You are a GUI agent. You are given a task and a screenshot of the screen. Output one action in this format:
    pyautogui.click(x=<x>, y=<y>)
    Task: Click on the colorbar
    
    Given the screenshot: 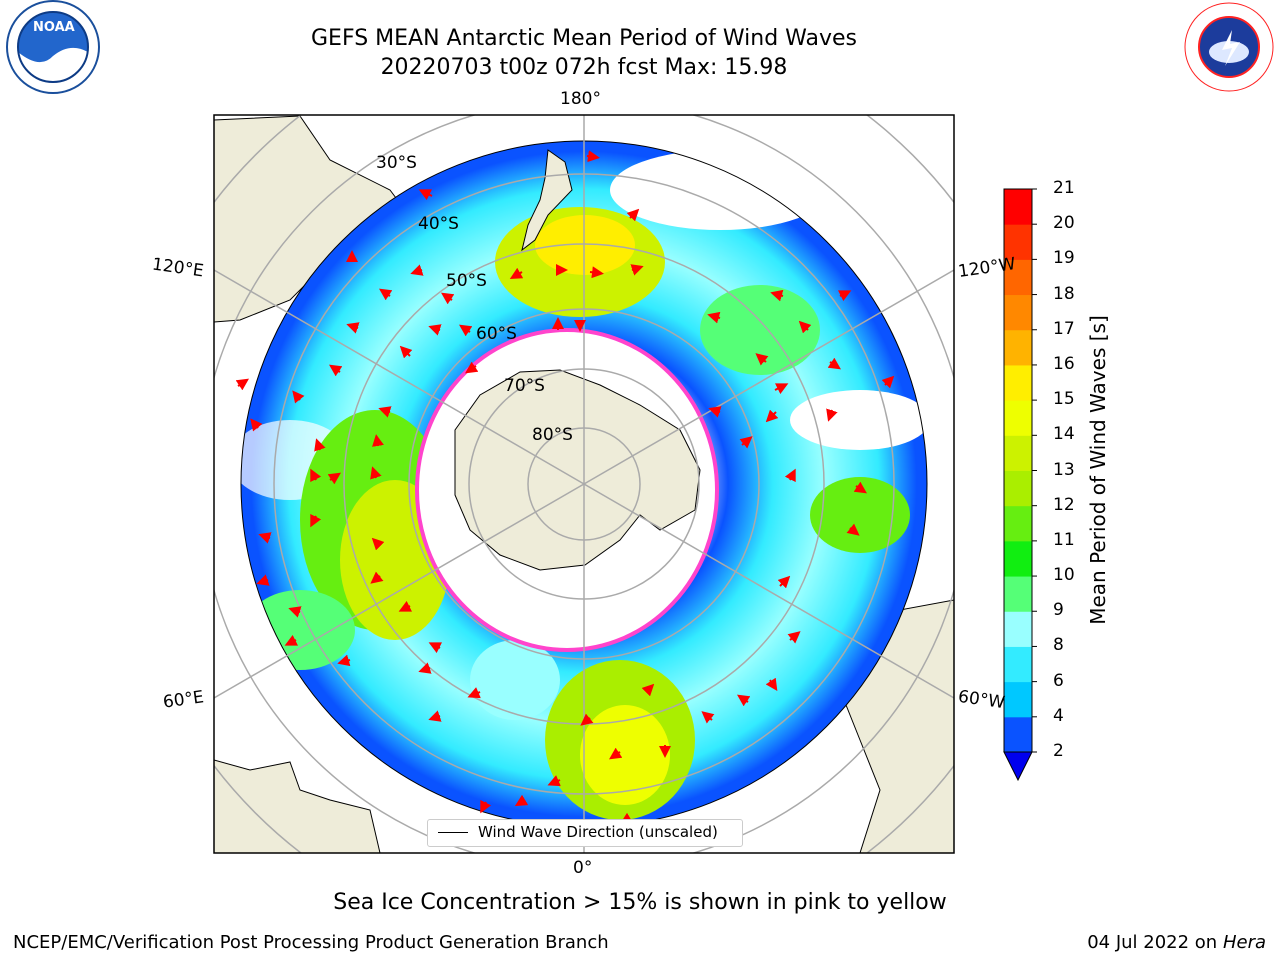 What is the action you would take?
    pyautogui.click(x=1020, y=485)
    